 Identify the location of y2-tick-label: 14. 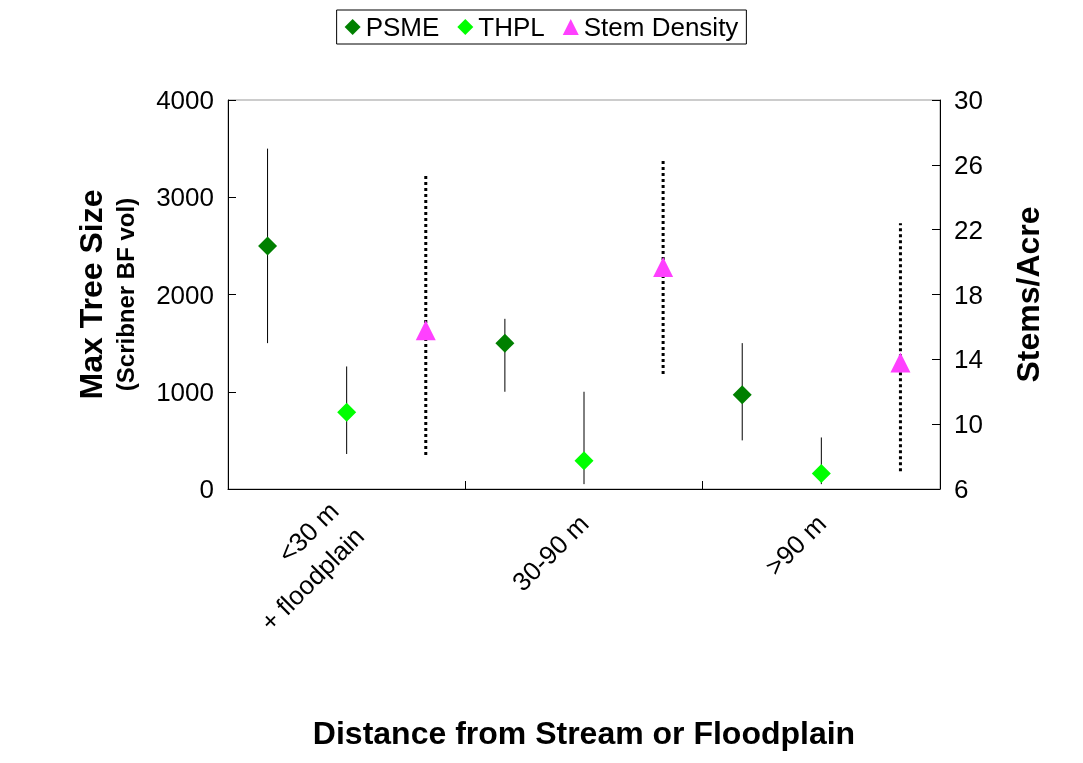
(968, 359).